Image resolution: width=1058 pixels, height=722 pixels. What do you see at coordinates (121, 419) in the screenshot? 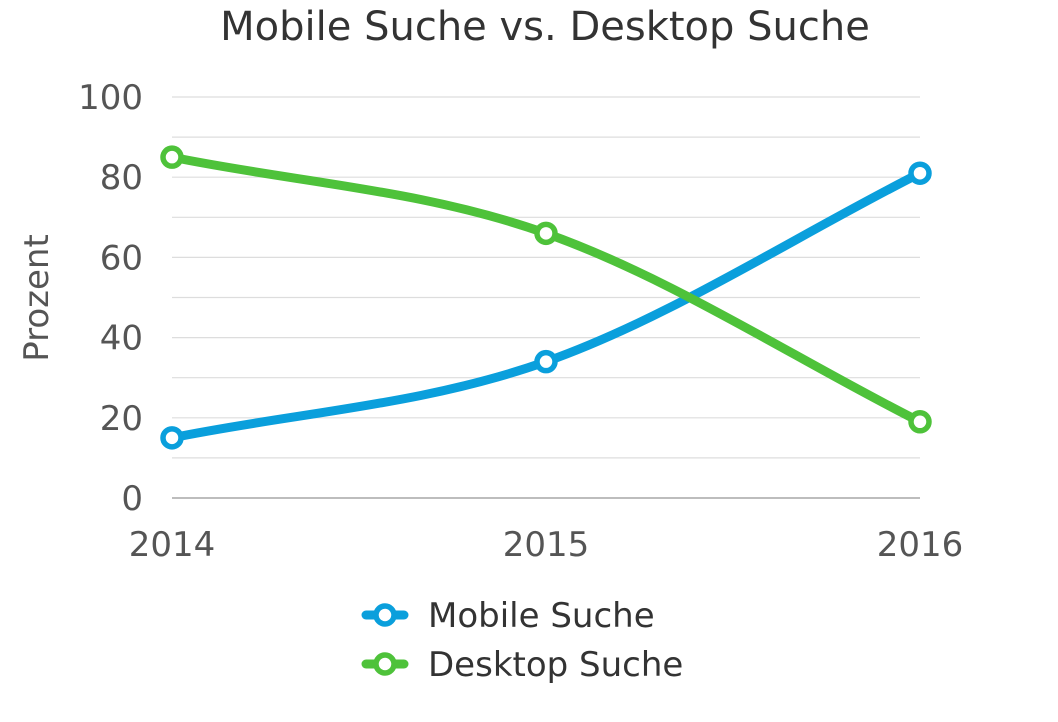
I see `y-tick-label: 20` at bounding box center [121, 419].